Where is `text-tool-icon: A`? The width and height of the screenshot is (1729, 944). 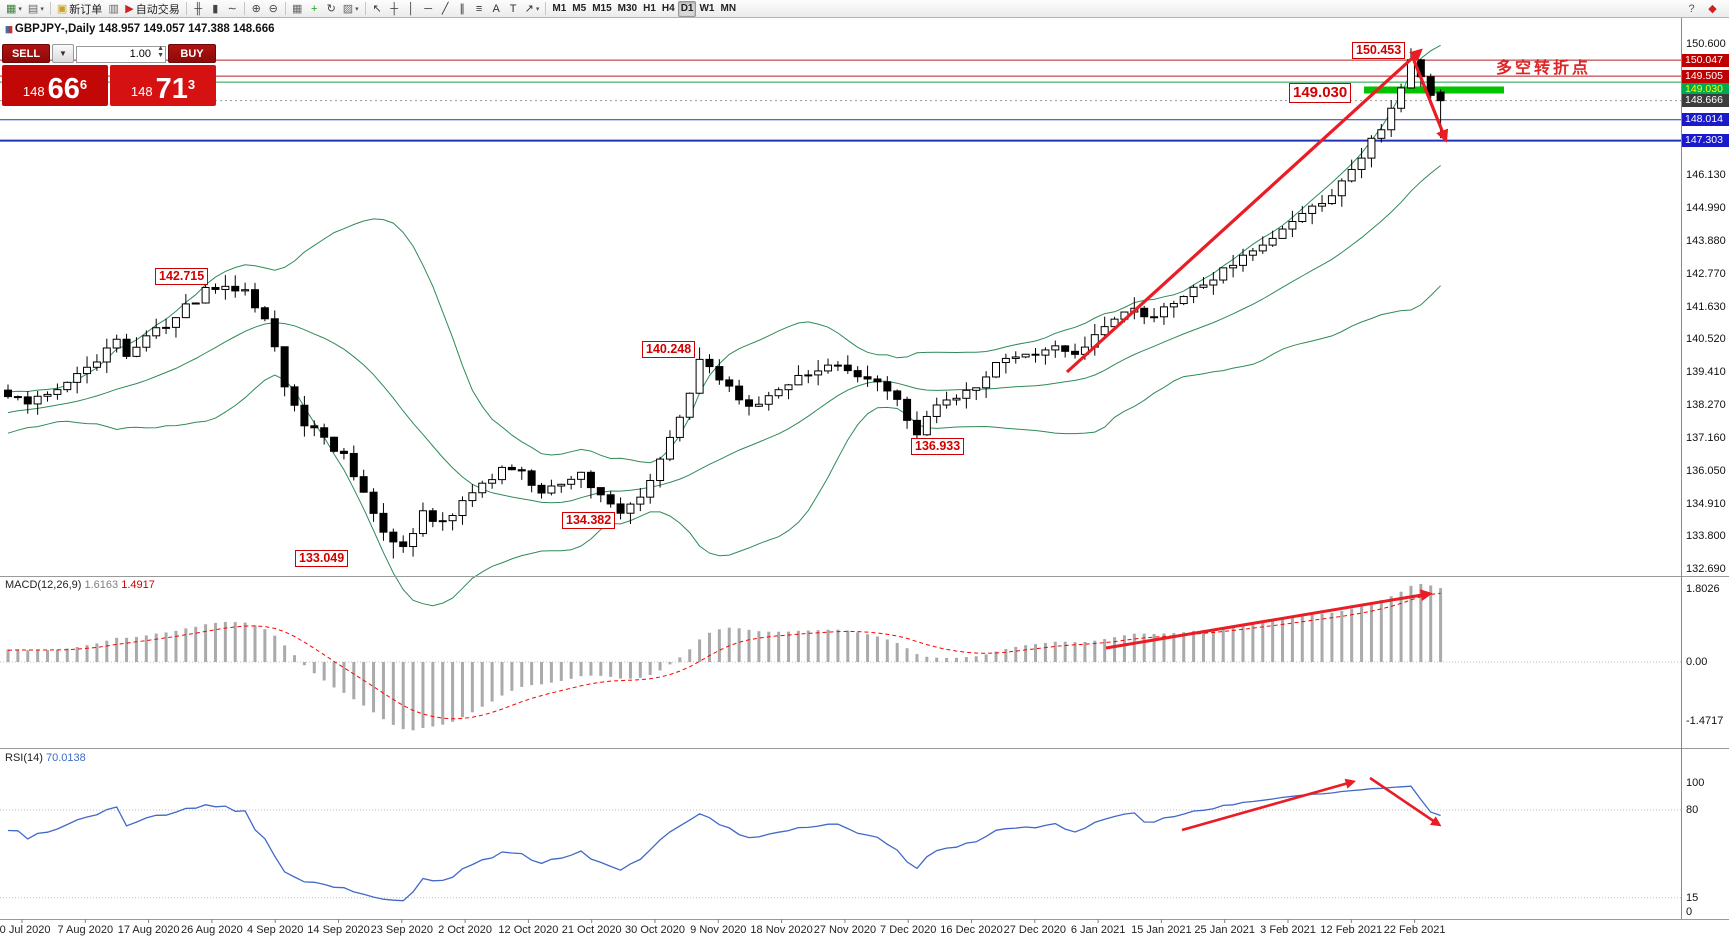
text-tool-icon: A is located at coordinates (496, 8).